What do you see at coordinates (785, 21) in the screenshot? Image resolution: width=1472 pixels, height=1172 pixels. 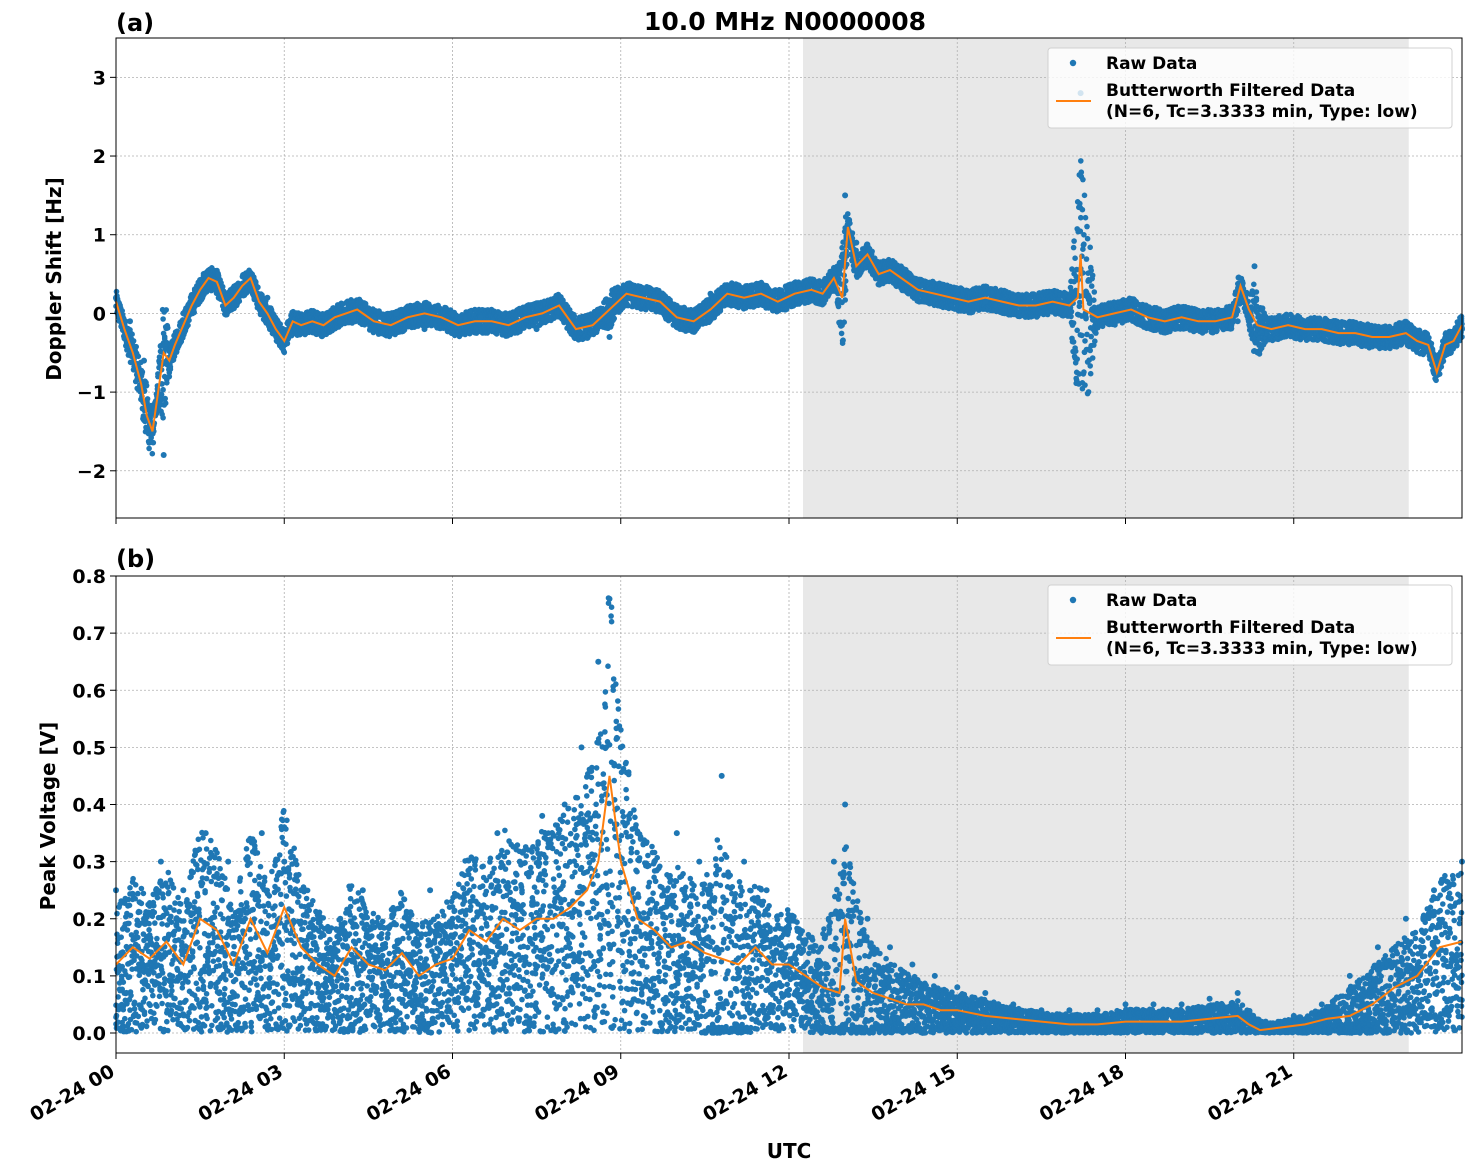 I see `chart-title: 10.0 MHz N0000008` at bounding box center [785, 21].